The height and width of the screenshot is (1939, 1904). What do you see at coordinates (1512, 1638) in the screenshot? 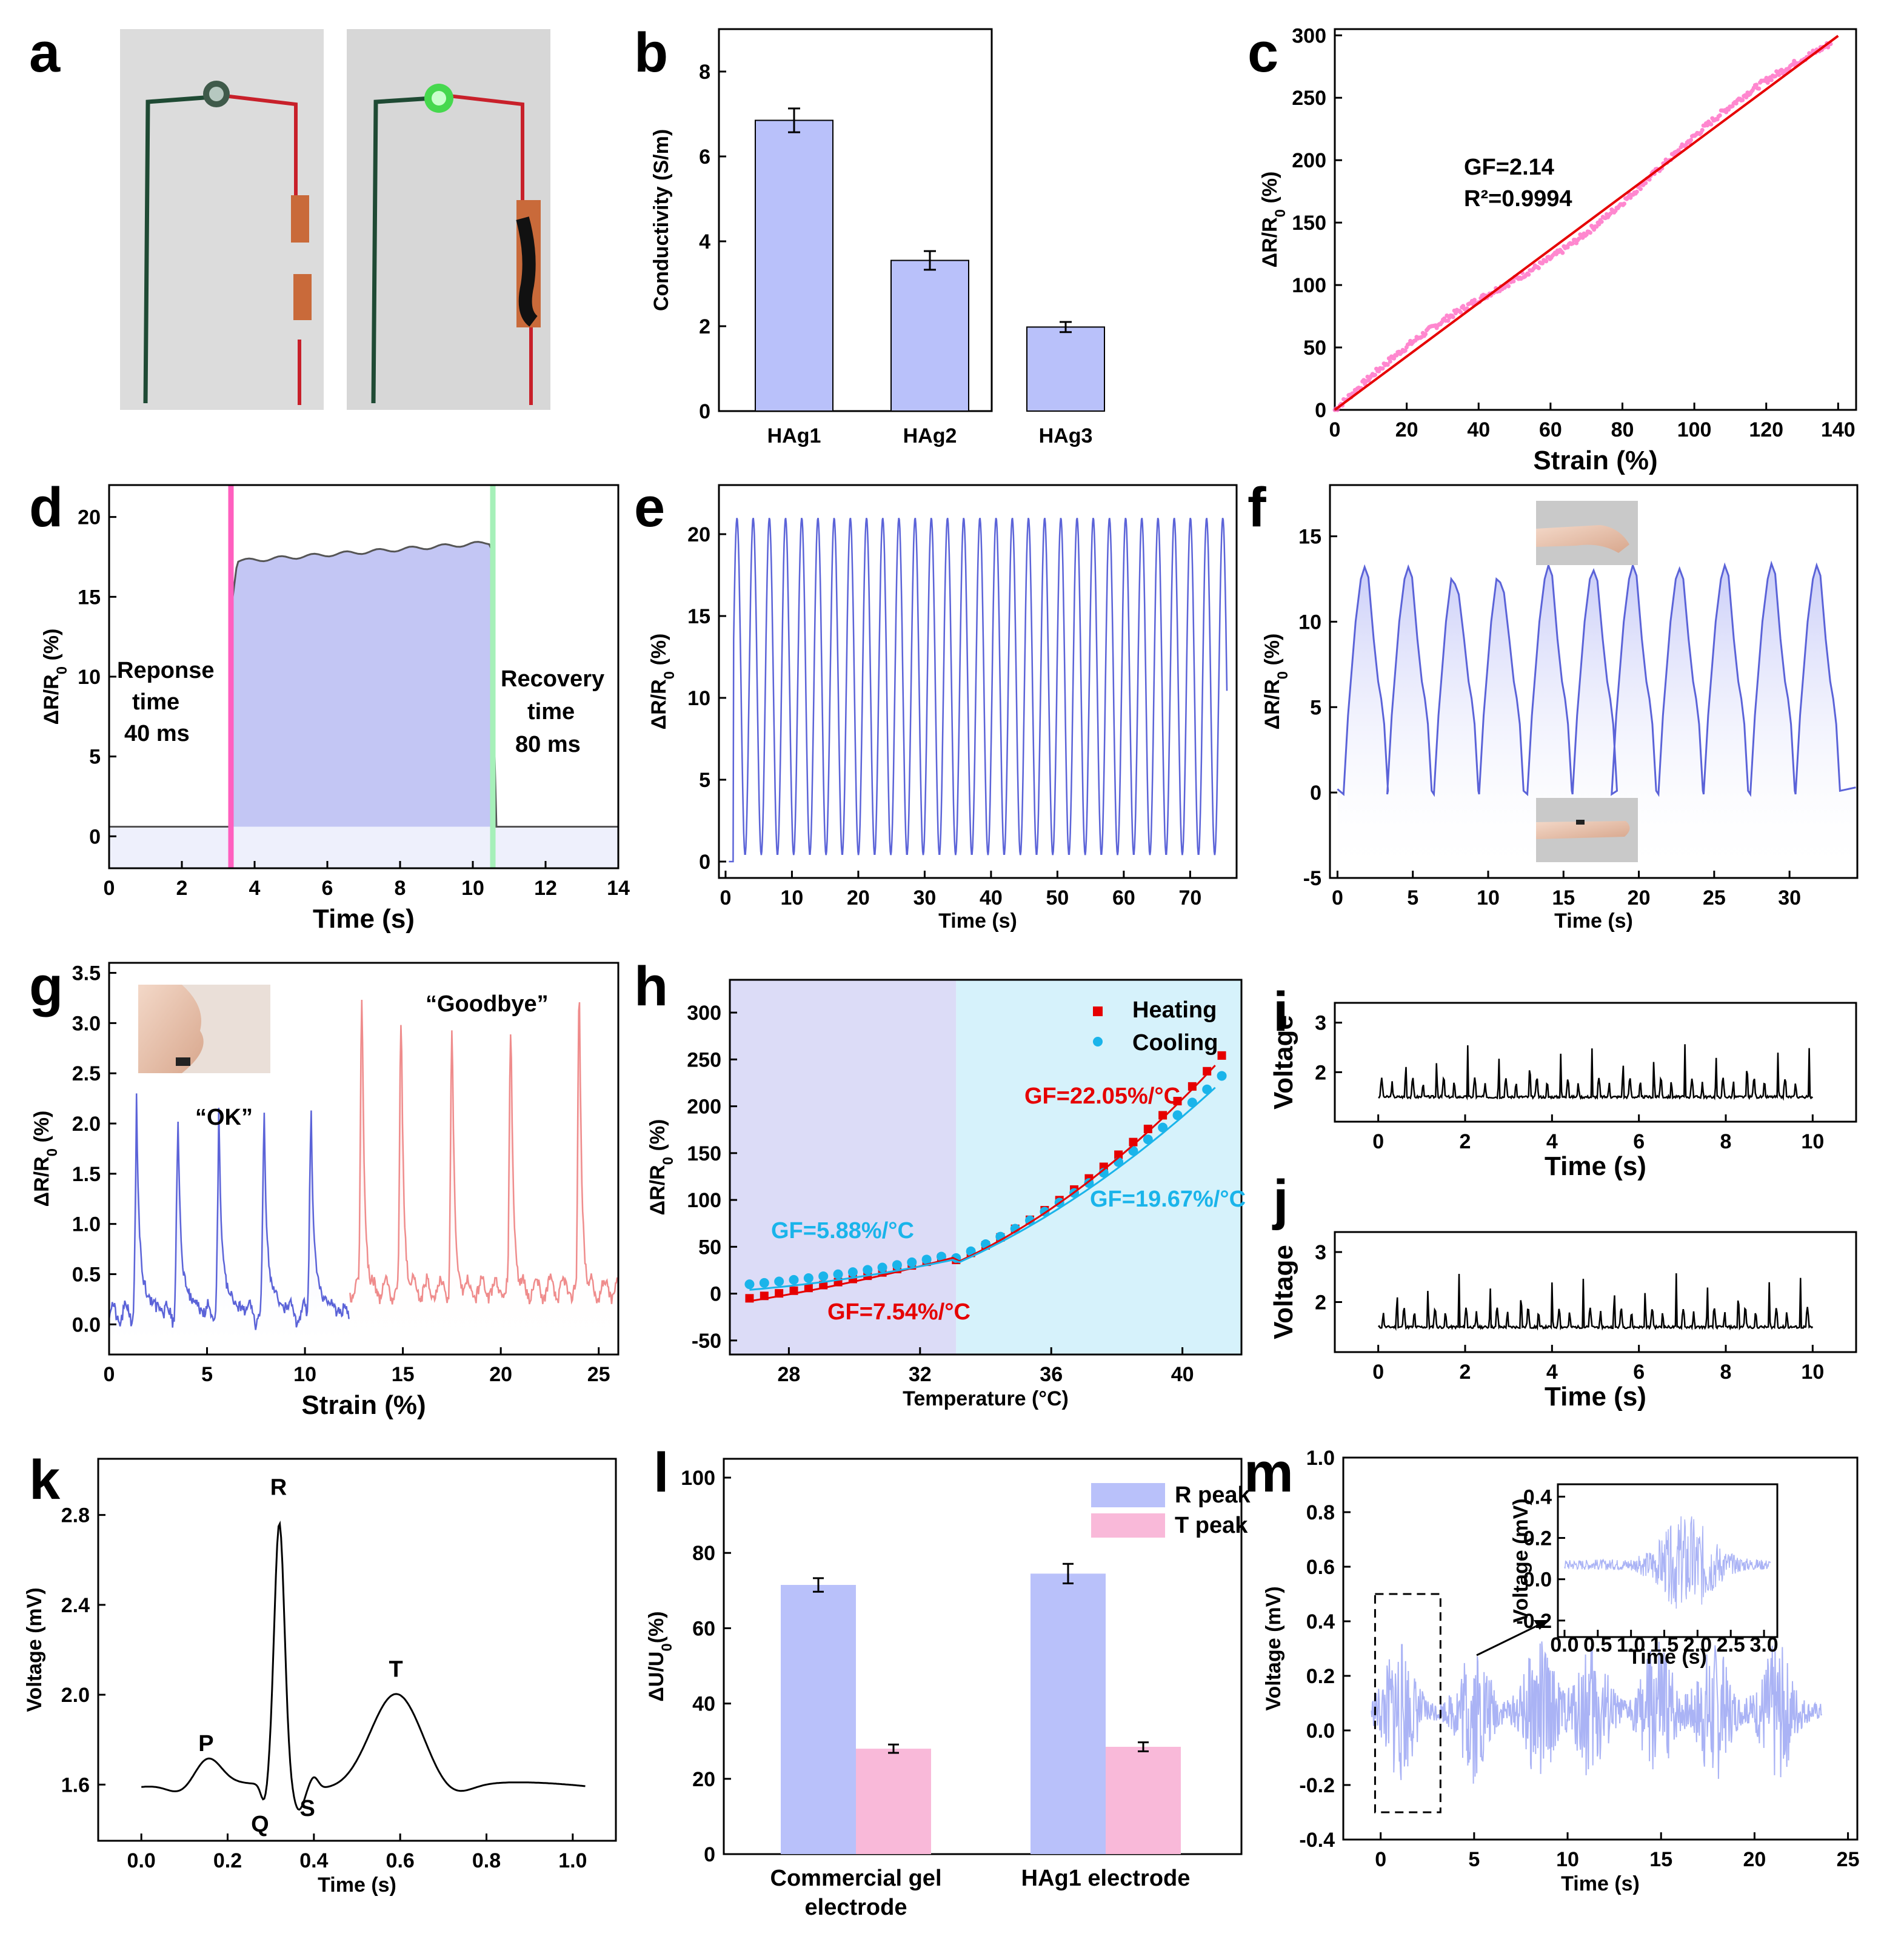
I see `zoom-arrow` at bounding box center [1512, 1638].